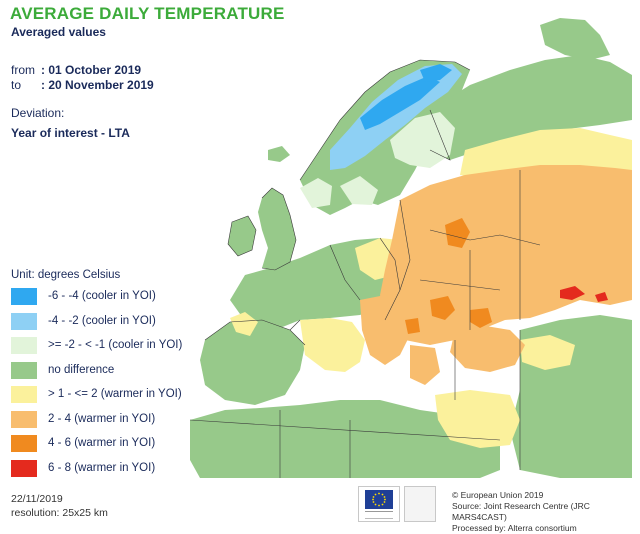 This screenshot has width=640, height=534. What do you see at coordinates (91, 70) in the screenshot?
I see `from-value: : 01 October 2019` at bounding box center [91, 70].